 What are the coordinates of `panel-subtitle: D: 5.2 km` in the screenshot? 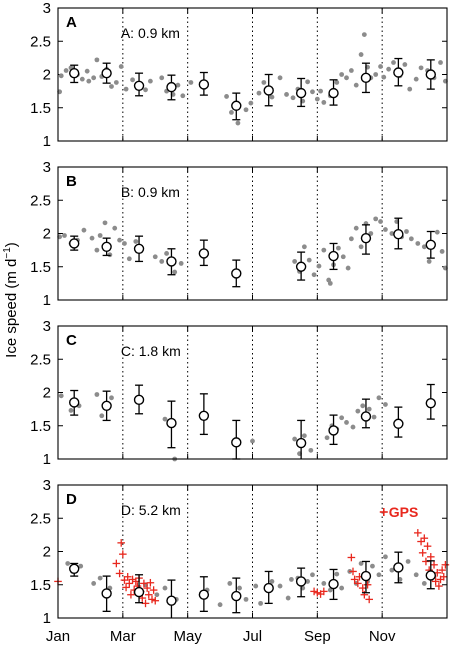 It's located at (151, 510).